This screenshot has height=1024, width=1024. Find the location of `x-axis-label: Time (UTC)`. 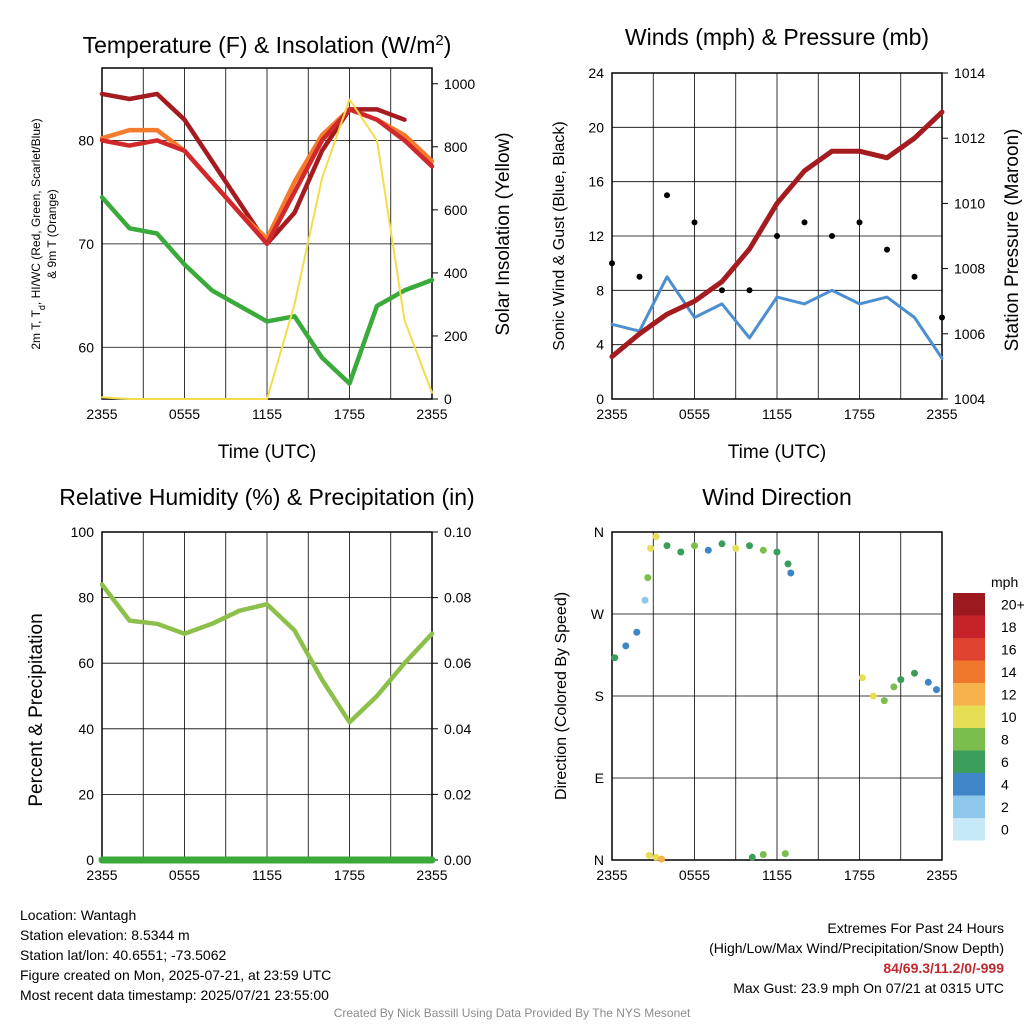

x-axis-label: Time (UTC) is located at coordinates (267, 452).